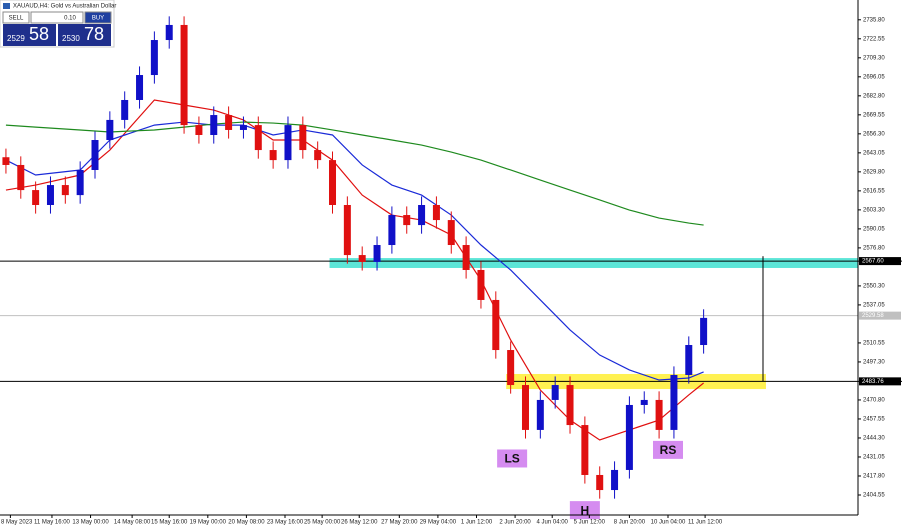 The height and width of the screenshot is (528, 902). I want to click on annotation-label: H, so click(585, 510).